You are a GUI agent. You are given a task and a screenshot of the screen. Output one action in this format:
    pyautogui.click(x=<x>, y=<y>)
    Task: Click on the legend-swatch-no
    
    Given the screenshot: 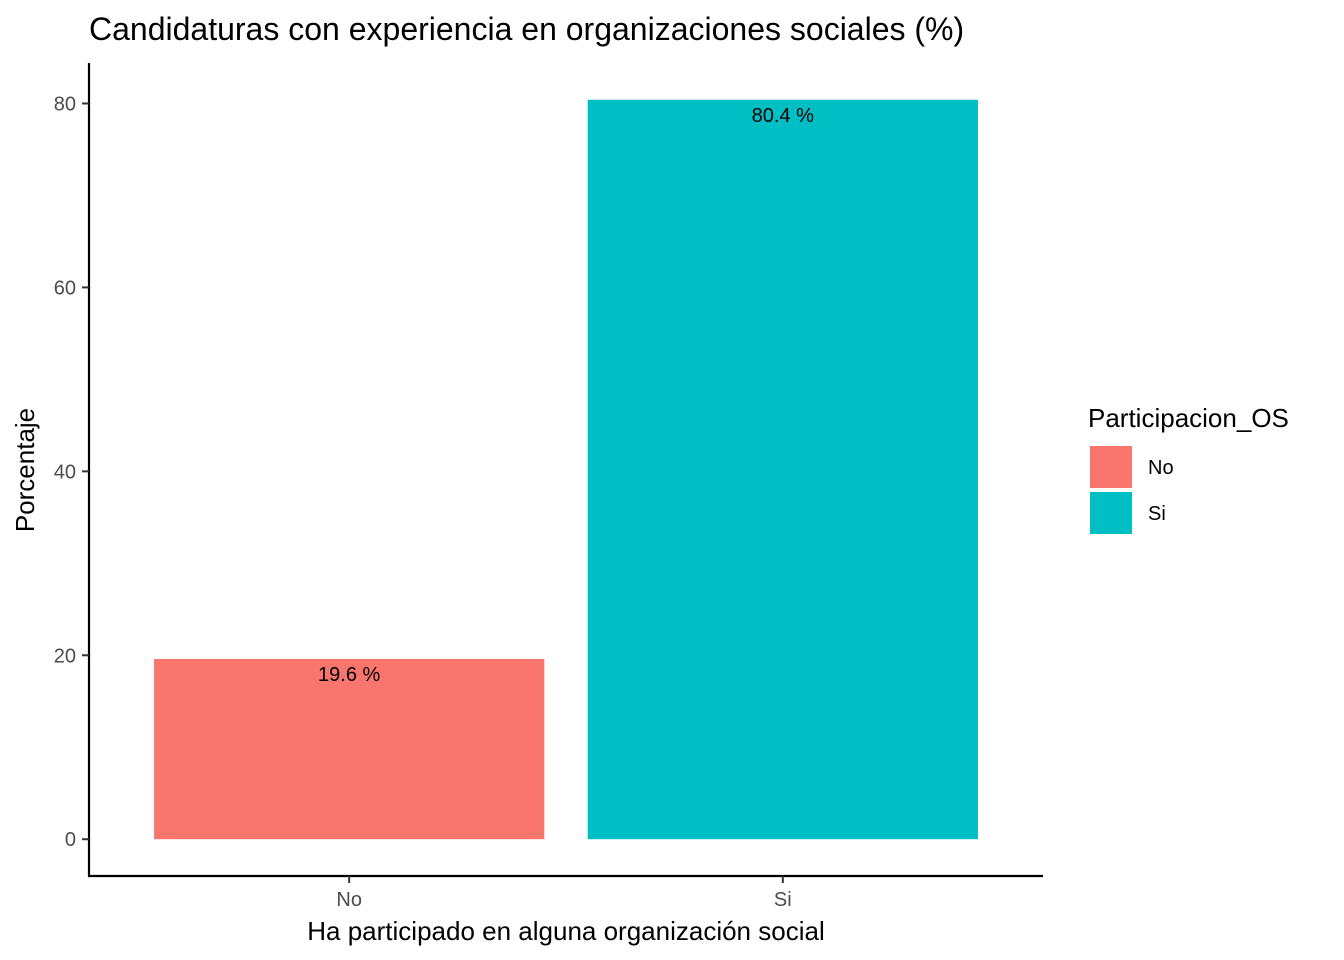 What is the action you would take?
    pyautogui.click(x=1111, y=467)
    